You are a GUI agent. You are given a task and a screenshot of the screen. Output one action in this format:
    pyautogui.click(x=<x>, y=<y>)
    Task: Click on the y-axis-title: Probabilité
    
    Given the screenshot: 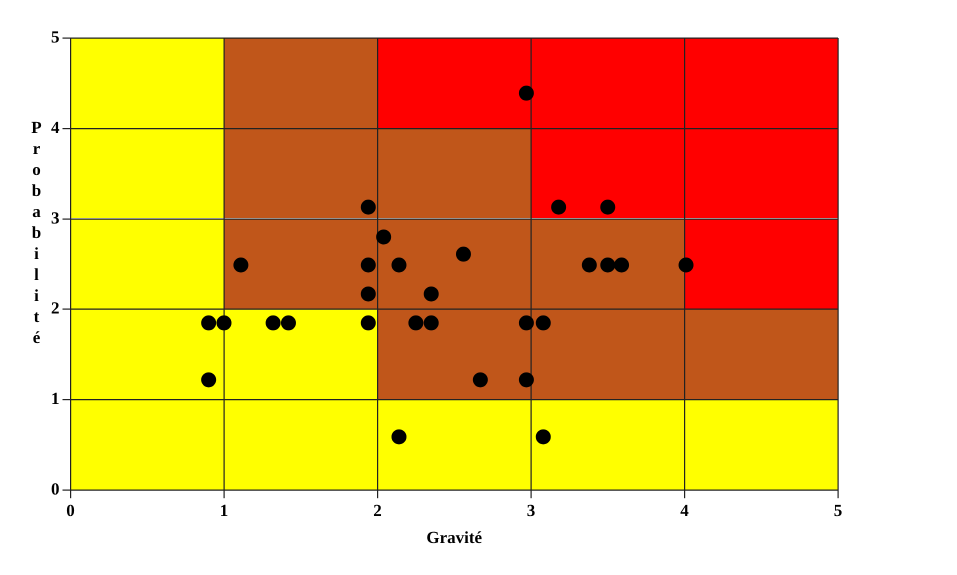 What is the action you would take?
    pyautogui.click(x=36, y=233)
    